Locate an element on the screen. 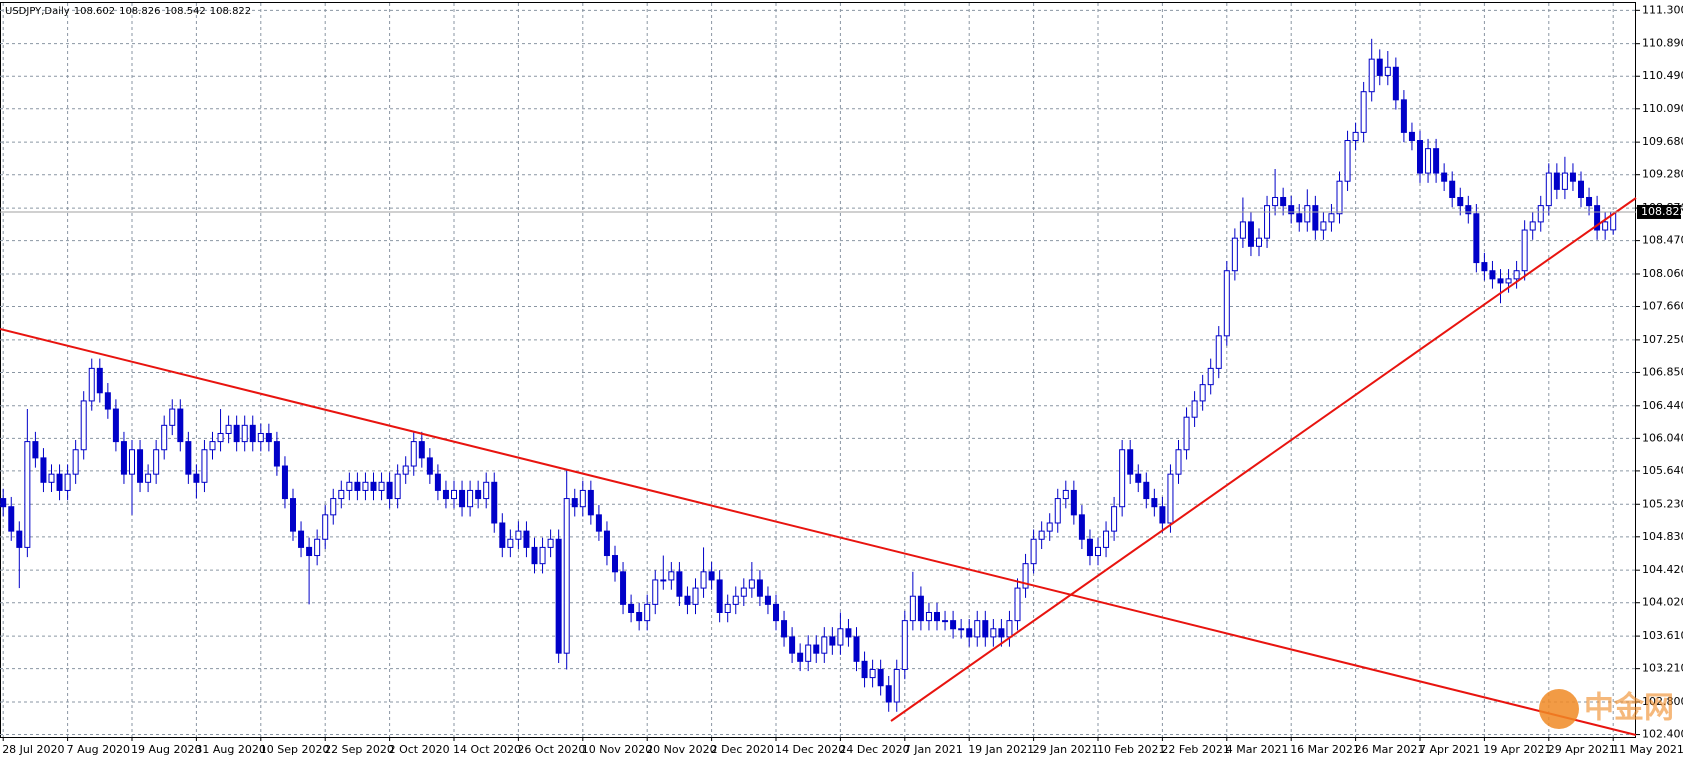 The height and width of the screenshot is (761, 1683). x-tick-label: 10 Feb 2021 is located at coordinates (1131, 749).